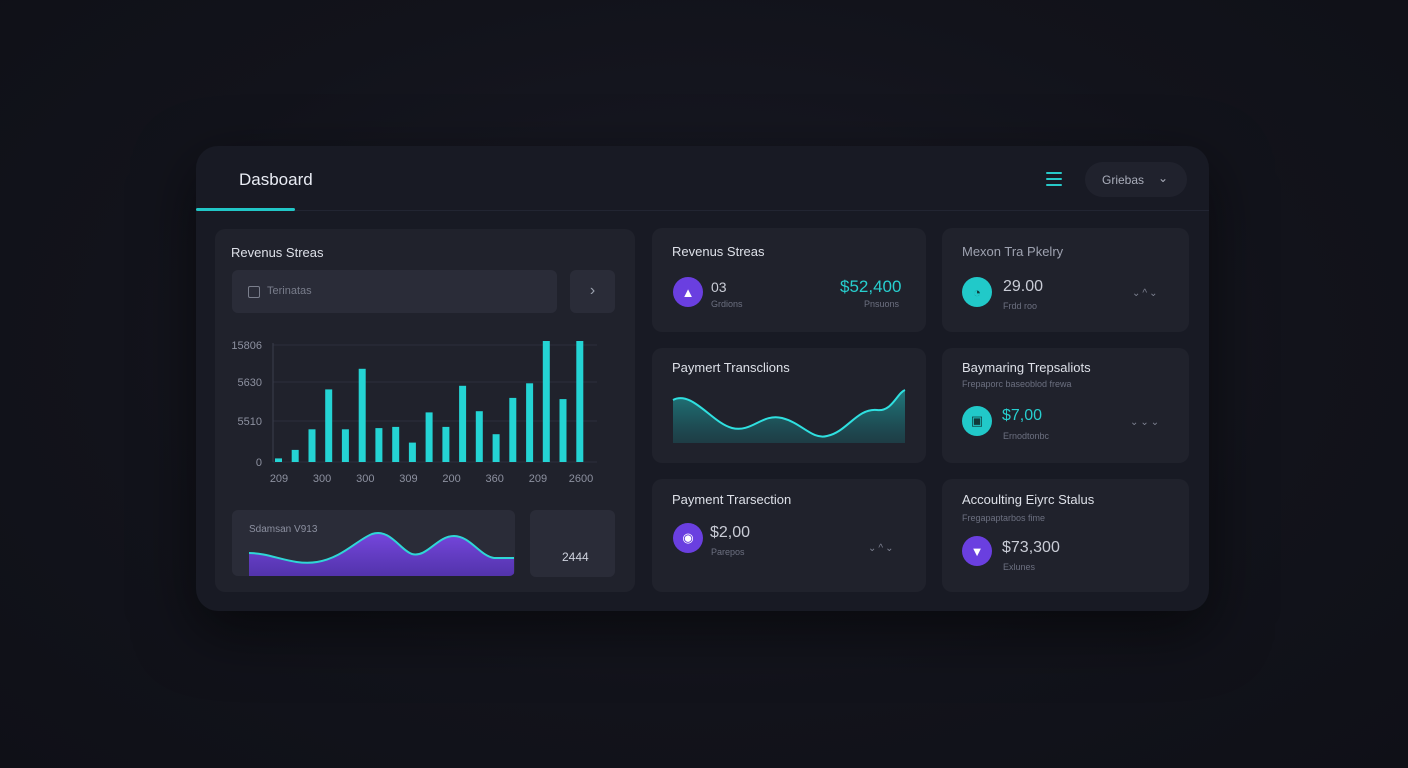  I want to click on small-sub: Grdions, so click(727, 304).